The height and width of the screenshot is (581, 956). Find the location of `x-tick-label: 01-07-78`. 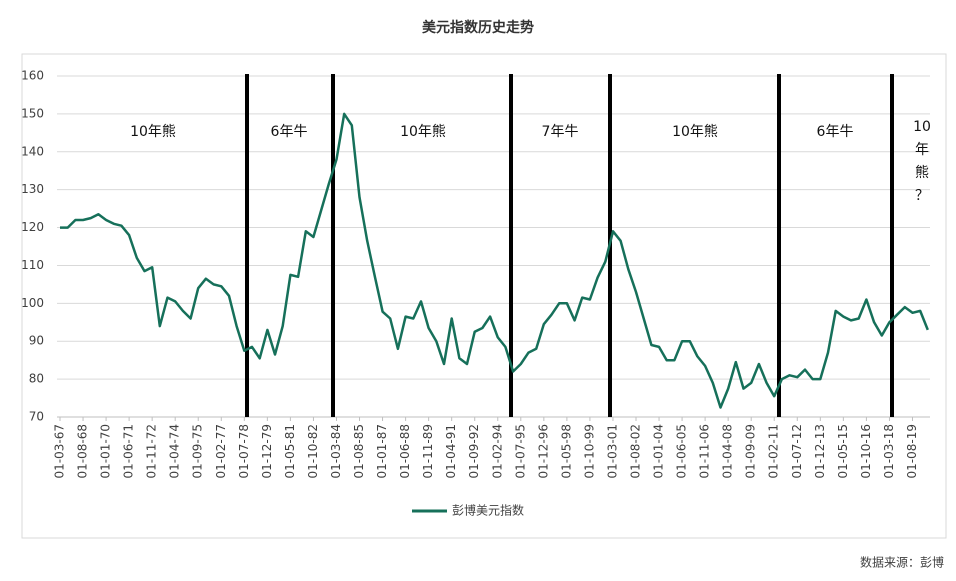

x-tick-label: 01-07-78 is located at coordinates (244, 451).